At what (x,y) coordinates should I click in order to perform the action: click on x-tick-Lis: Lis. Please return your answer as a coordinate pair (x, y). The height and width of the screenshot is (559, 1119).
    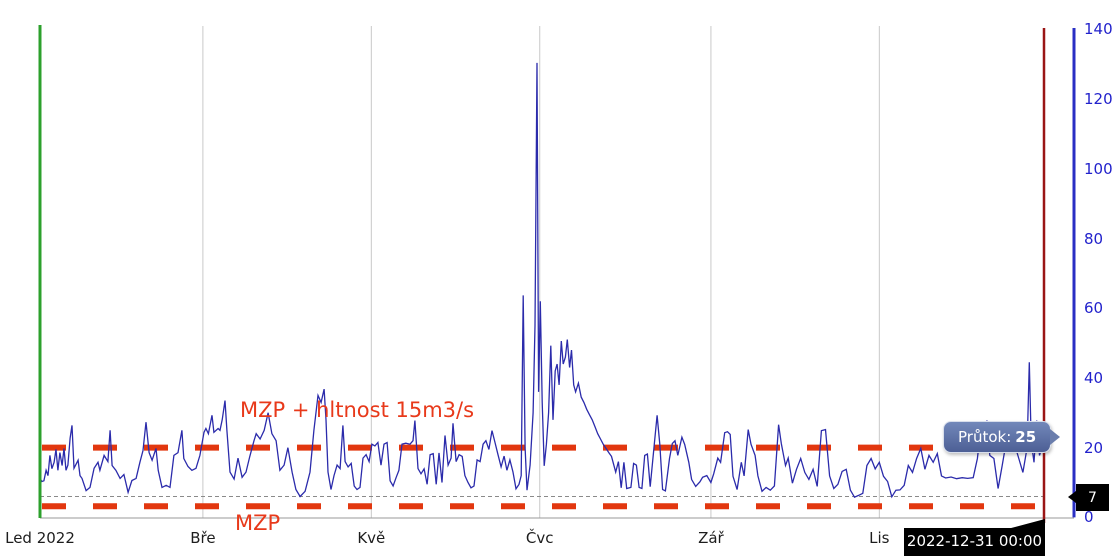
    Looking at the image, I should click on (879, 538).